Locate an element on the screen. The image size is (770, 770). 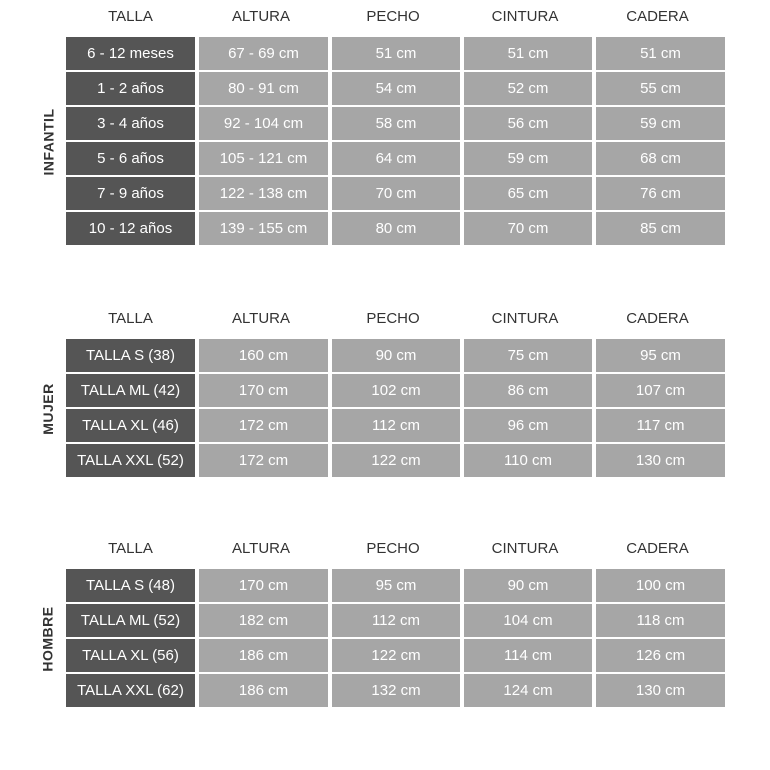
value-cell: 68 cm is located at coordinates (660, 158).